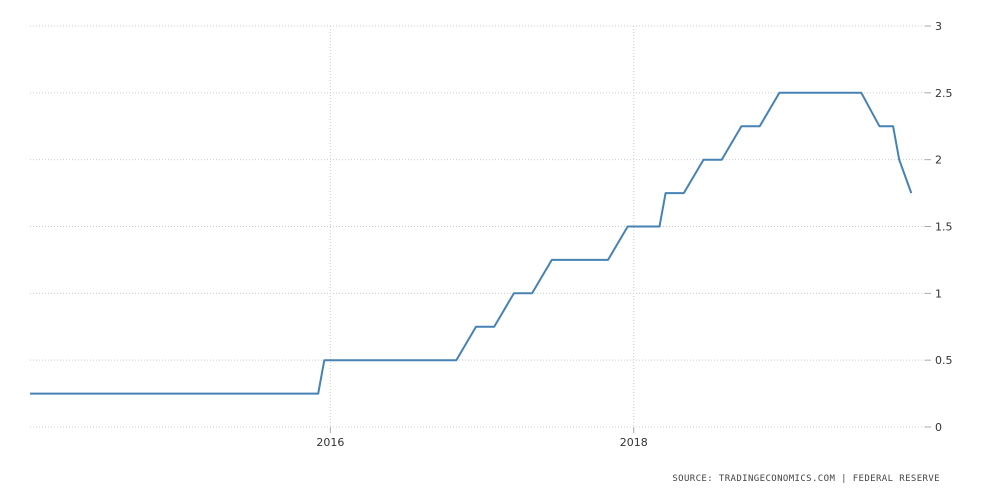  What do you see at coordinates (938, 293) in the screenshot?
I see `y-tick-label: 1` at bounding box center [938, 293].